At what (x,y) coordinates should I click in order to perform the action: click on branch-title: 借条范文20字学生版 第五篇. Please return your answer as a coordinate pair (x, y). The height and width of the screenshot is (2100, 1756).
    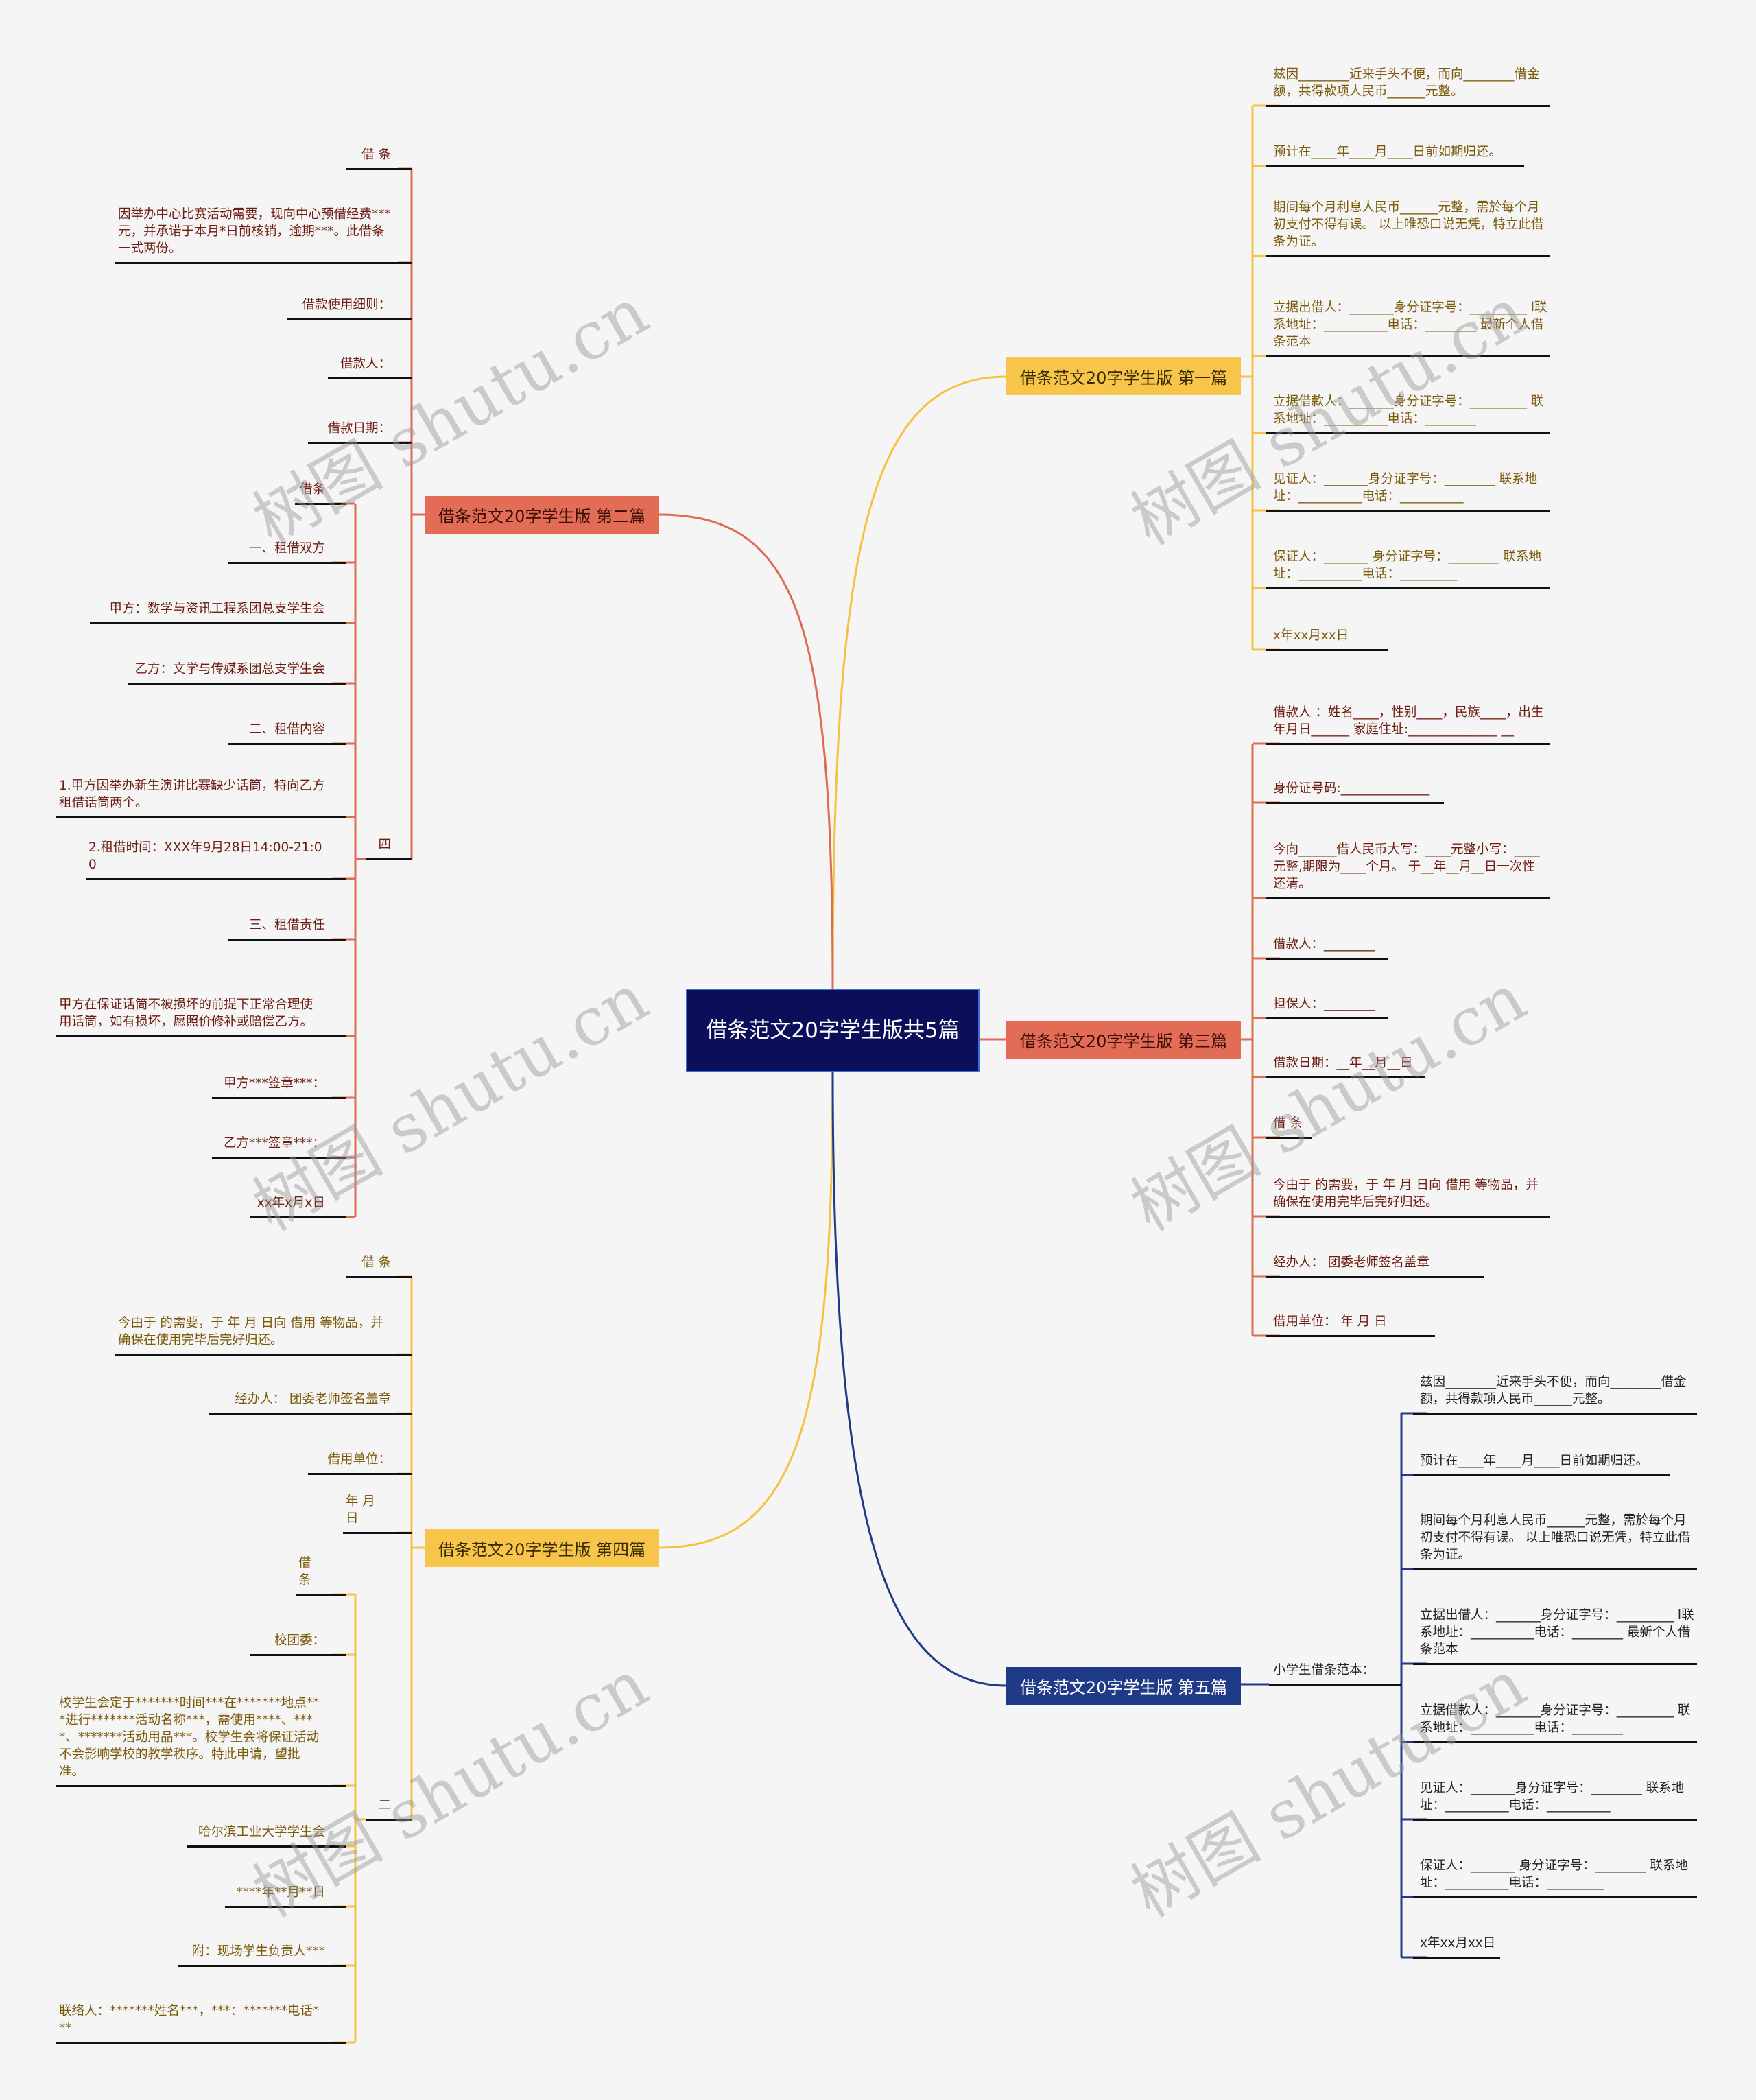
    Looking at the image, I should click on (1123, 1687).